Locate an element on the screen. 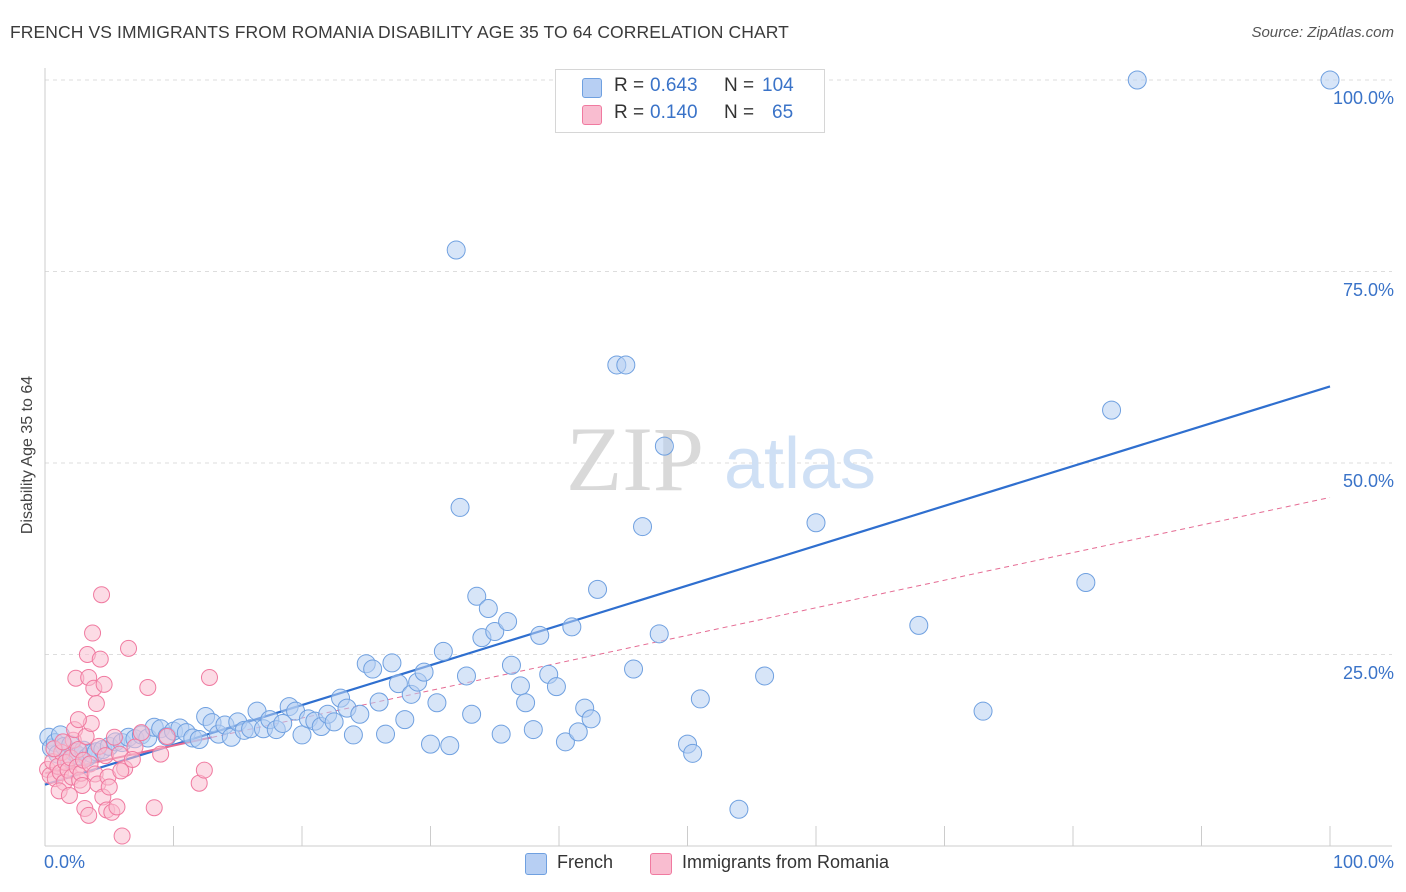 Image resolution: width=1406 pixels, height=892 pixels. series-label-romania: Immigrants from Romania is located at coordinates (786, 862).